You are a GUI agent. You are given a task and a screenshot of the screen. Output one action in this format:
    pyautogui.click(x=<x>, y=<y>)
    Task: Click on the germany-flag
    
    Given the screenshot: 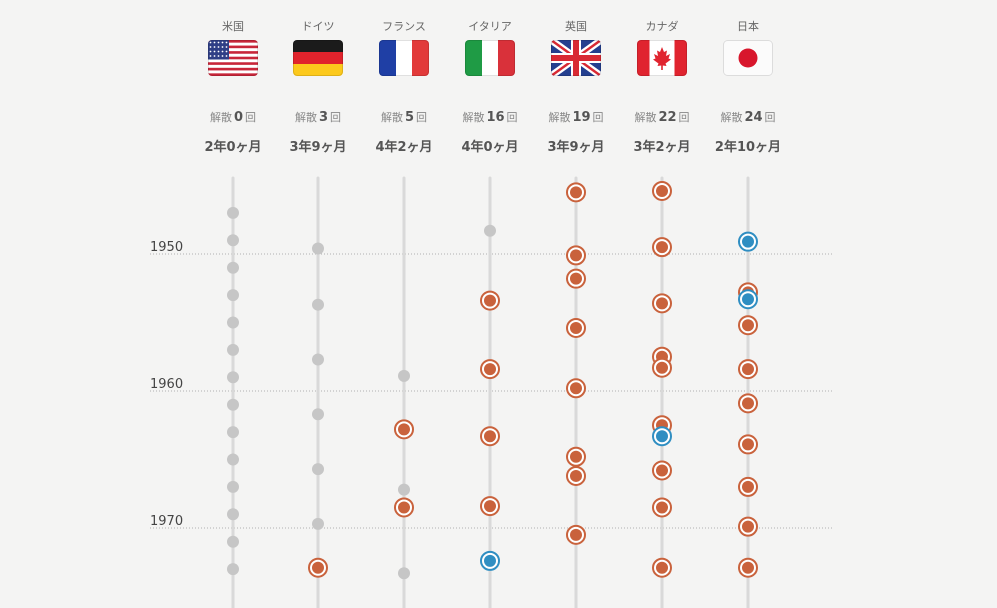 What is the action you would take?
    pyautogui.click(x=318, y=58)
    